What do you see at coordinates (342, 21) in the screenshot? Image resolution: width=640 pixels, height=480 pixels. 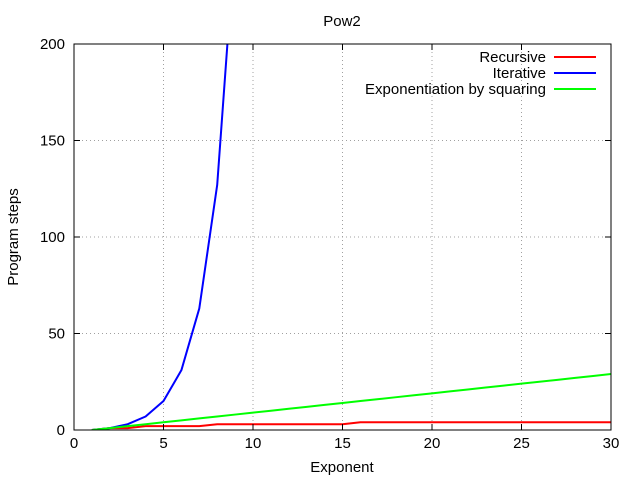 I see `chart-title: Pow2` at bounding box center [342, 21].